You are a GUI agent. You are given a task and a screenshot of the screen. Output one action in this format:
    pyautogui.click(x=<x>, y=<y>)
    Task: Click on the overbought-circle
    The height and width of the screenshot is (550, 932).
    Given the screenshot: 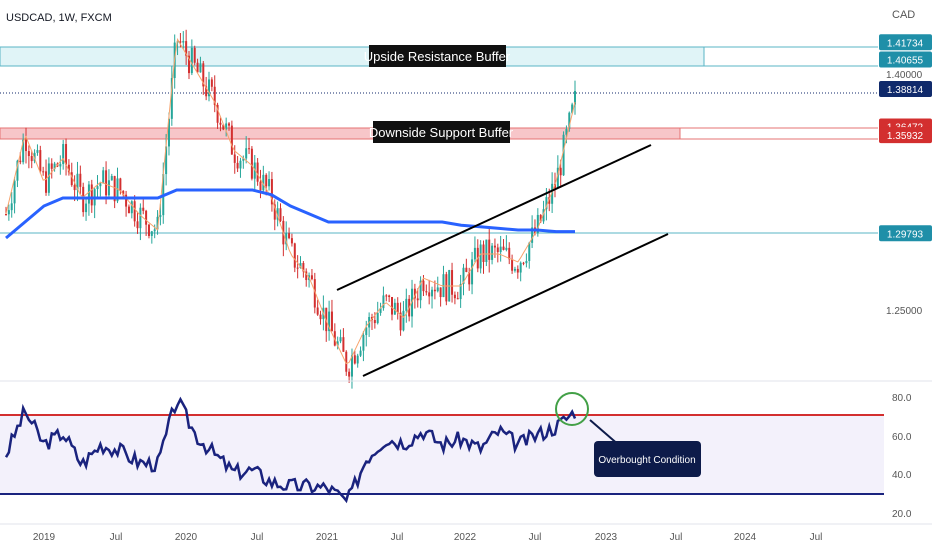 What is the action you would take?
    pyautogui.click(x=572, y=409)
    